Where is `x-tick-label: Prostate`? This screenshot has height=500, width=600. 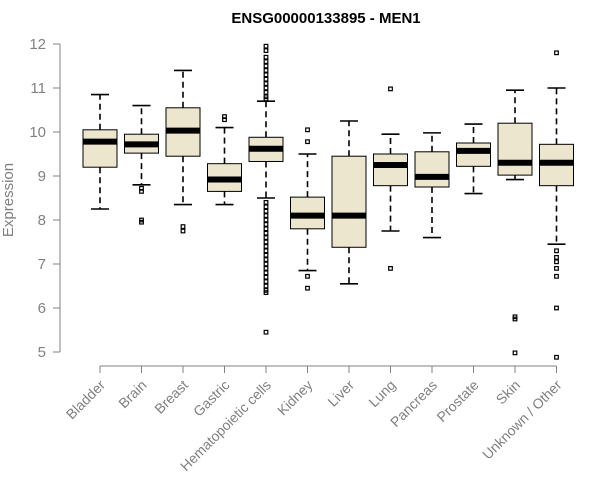 x-tick-label: Prostate is located at coordinates (457, 401).